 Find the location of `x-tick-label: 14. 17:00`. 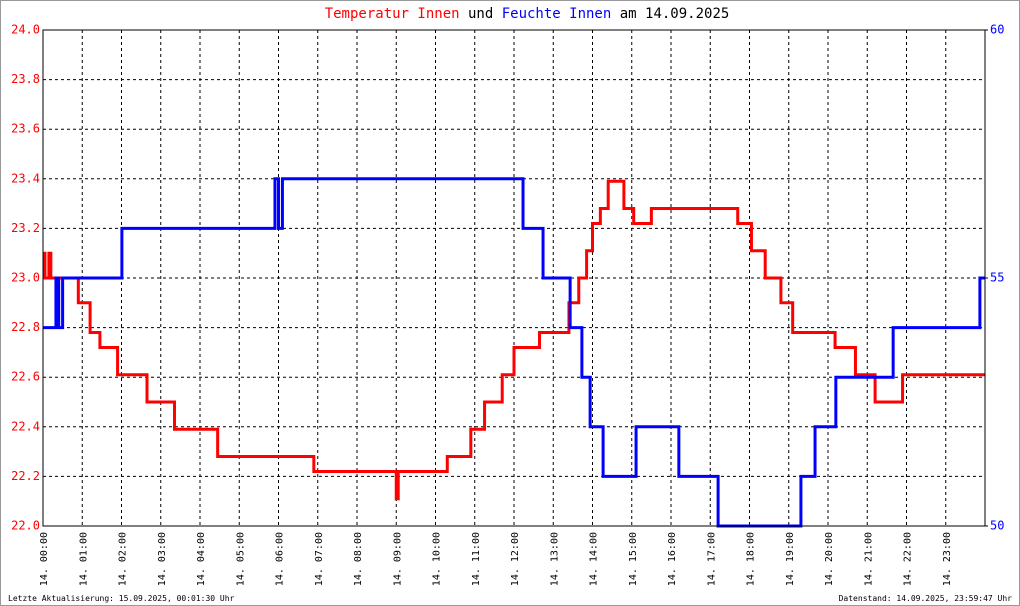

x-tick-label: 14. 17:00 is located at coordinates (711, 559).